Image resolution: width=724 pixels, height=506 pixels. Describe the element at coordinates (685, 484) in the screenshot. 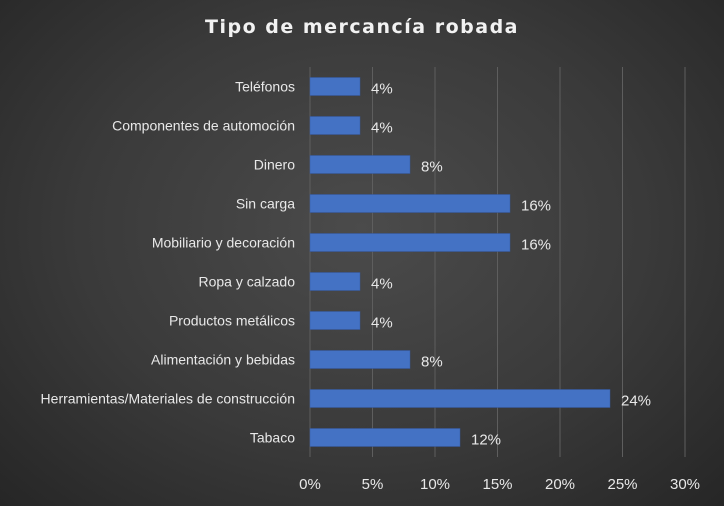

I see `x-tick-label: 30%` at that location.